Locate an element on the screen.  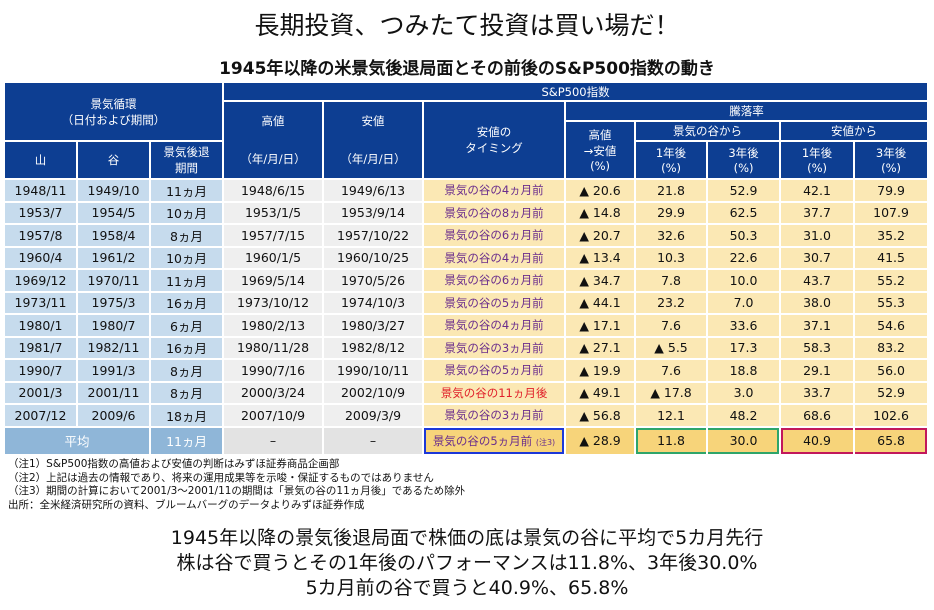
cell-trough-3y: 33.6 is located at coordinates (744, 325).